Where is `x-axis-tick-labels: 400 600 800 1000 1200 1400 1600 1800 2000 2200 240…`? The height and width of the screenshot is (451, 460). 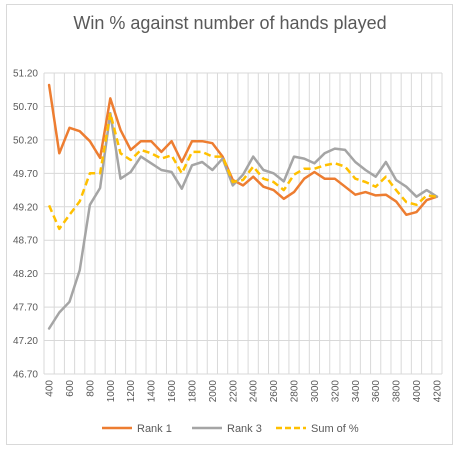 x-axis-tick-labels: 400 600 800 1000 1200 1400 1600 1800 2000 2200 240… is located at coordinates (244, 391).